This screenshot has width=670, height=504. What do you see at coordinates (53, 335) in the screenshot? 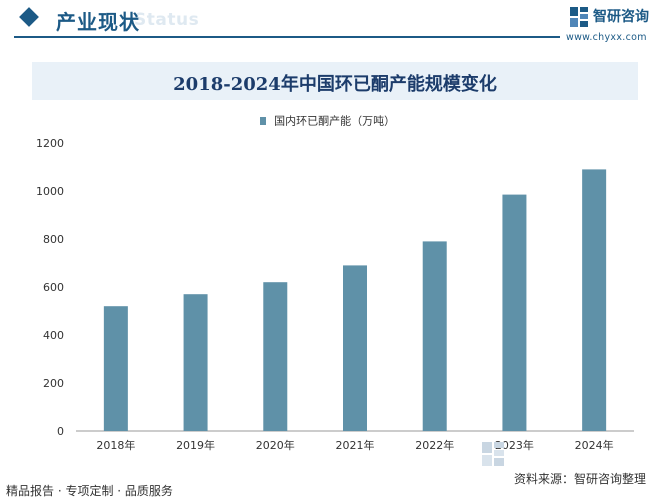
I see `y-tick-label: 400` at bounding box center [53, 335].